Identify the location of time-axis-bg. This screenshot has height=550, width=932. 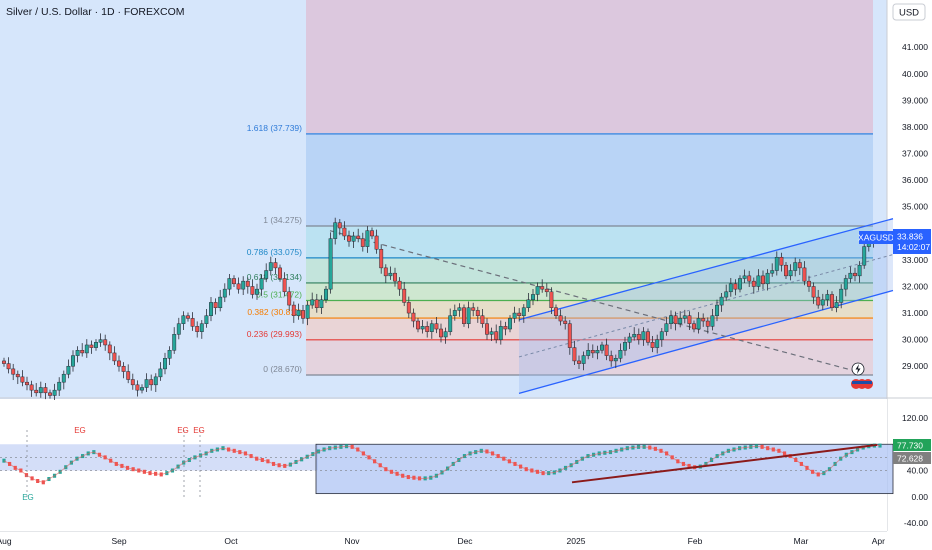
(443, 540).